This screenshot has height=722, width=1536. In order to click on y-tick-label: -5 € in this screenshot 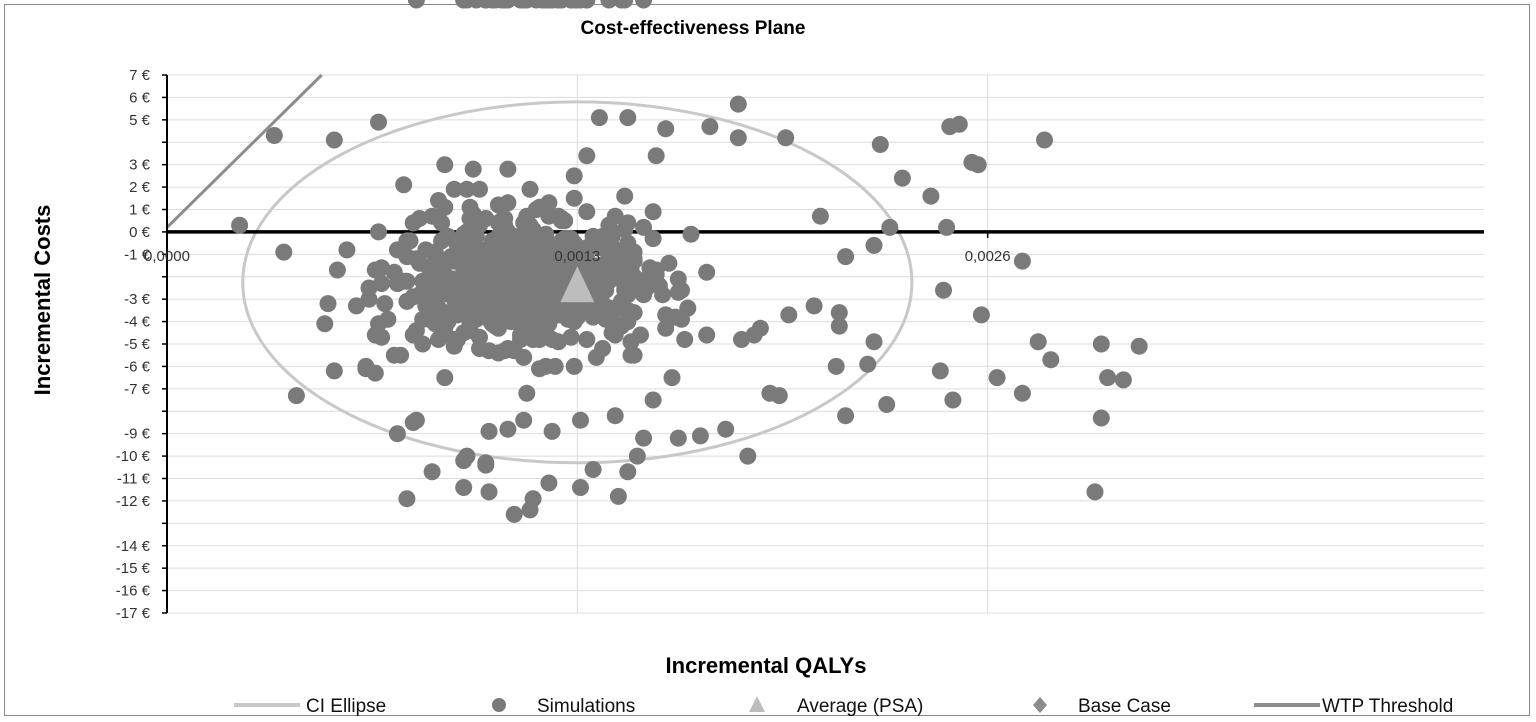, I will do `click(137, 344)`.